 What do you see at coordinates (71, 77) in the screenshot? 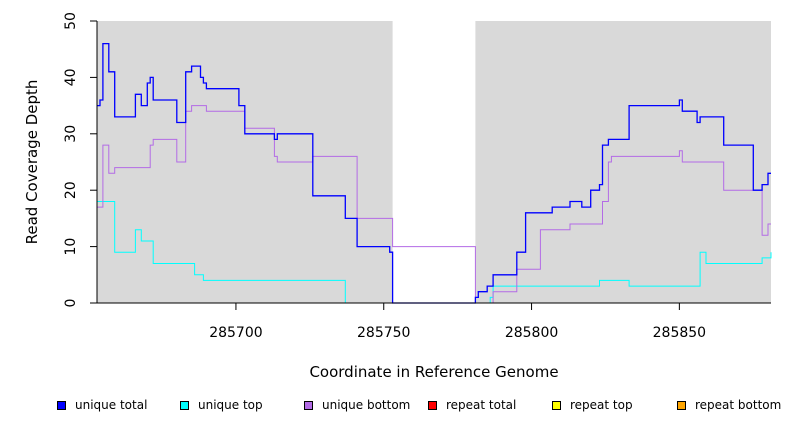
I see `y-tick-label: 40` at bounding box center [71, 77].